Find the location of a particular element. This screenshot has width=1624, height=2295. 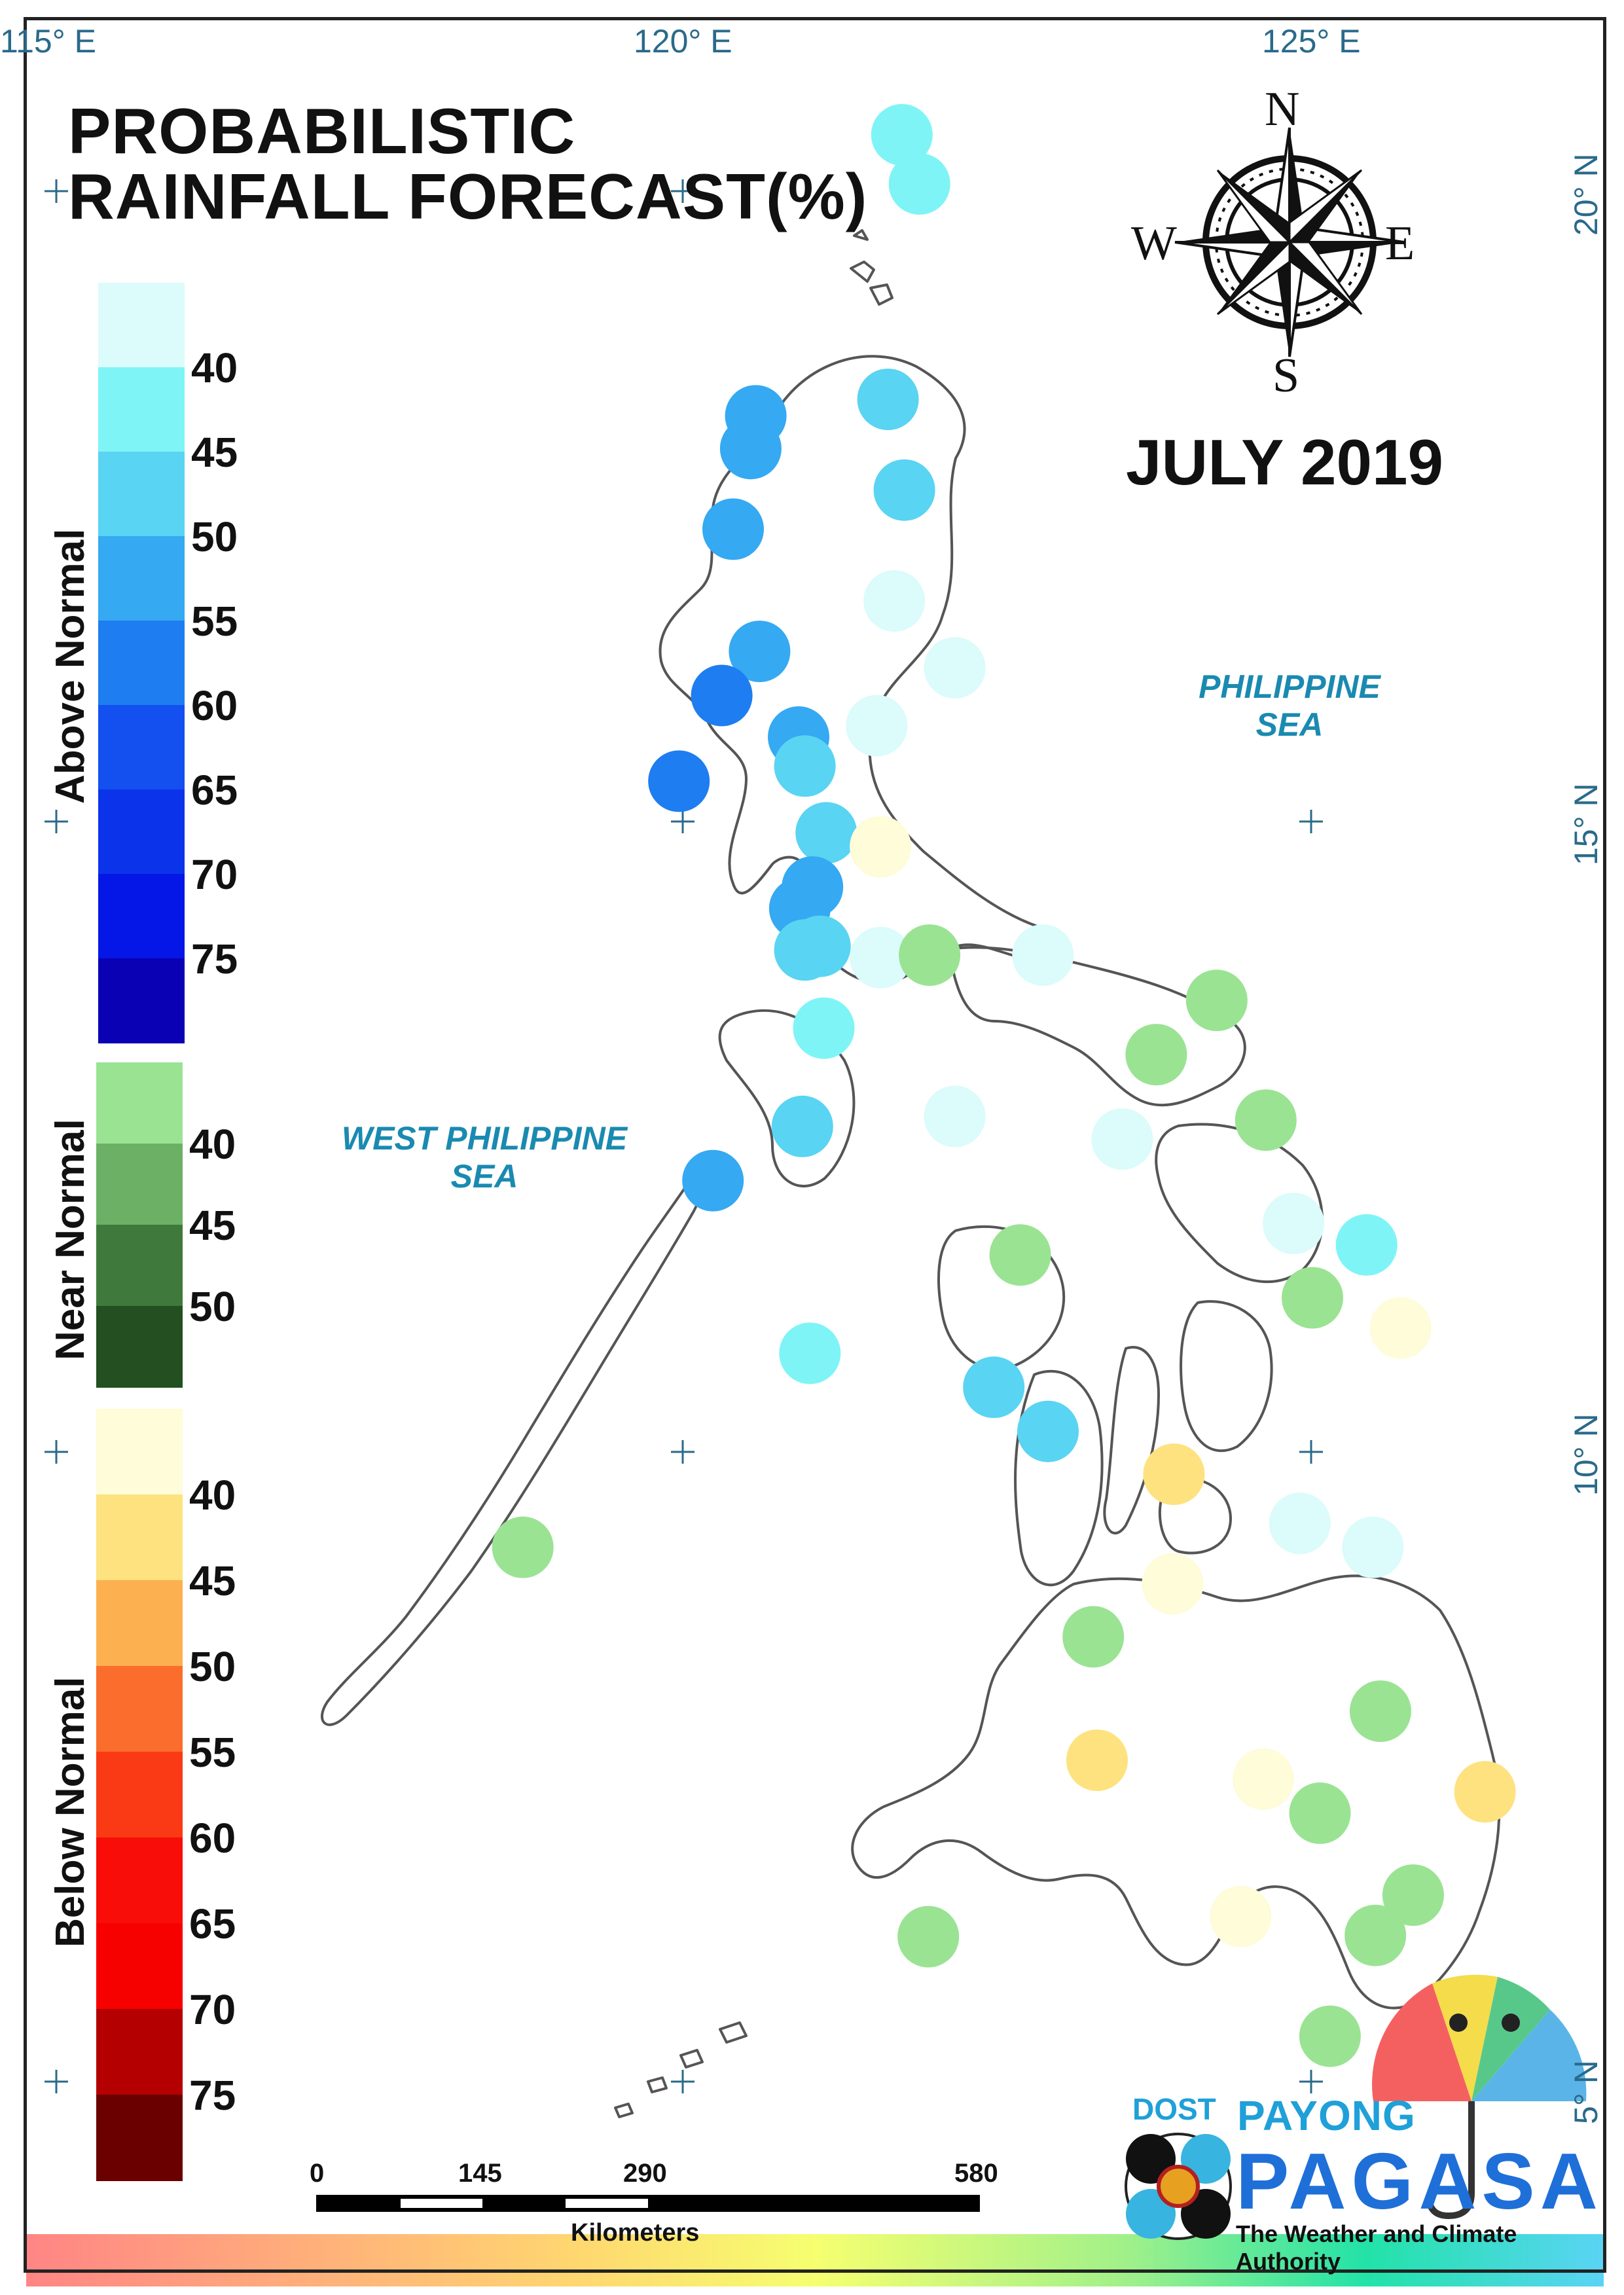

lat-label-10: 10° N is located at coordinates (1586, 1455).